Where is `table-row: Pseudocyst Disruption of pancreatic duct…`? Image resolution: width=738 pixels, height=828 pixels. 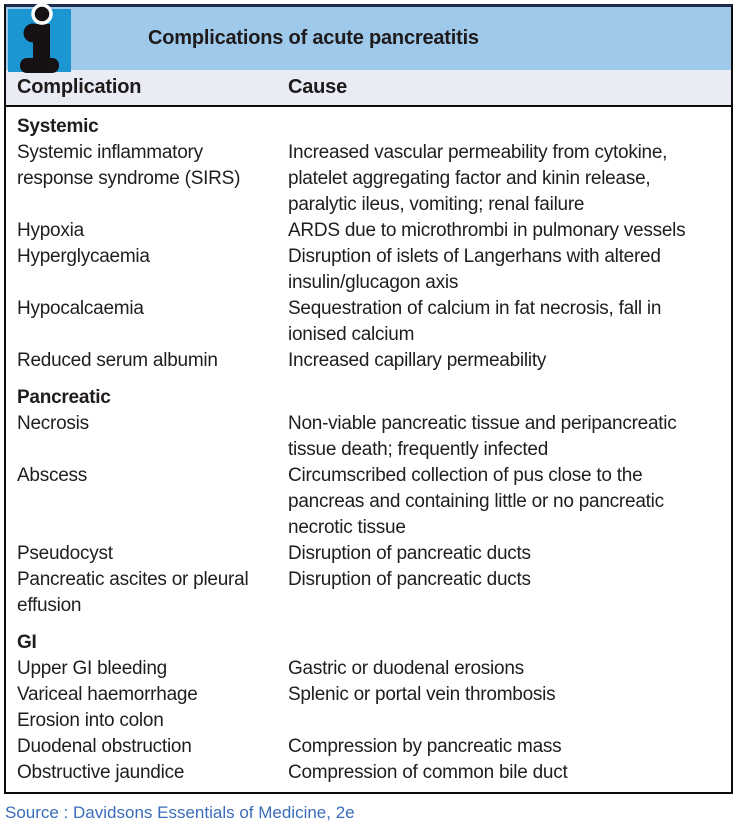
table-row: Pseudocyst Disruption of pancreatic duct… is located at coordinates (368, 554).